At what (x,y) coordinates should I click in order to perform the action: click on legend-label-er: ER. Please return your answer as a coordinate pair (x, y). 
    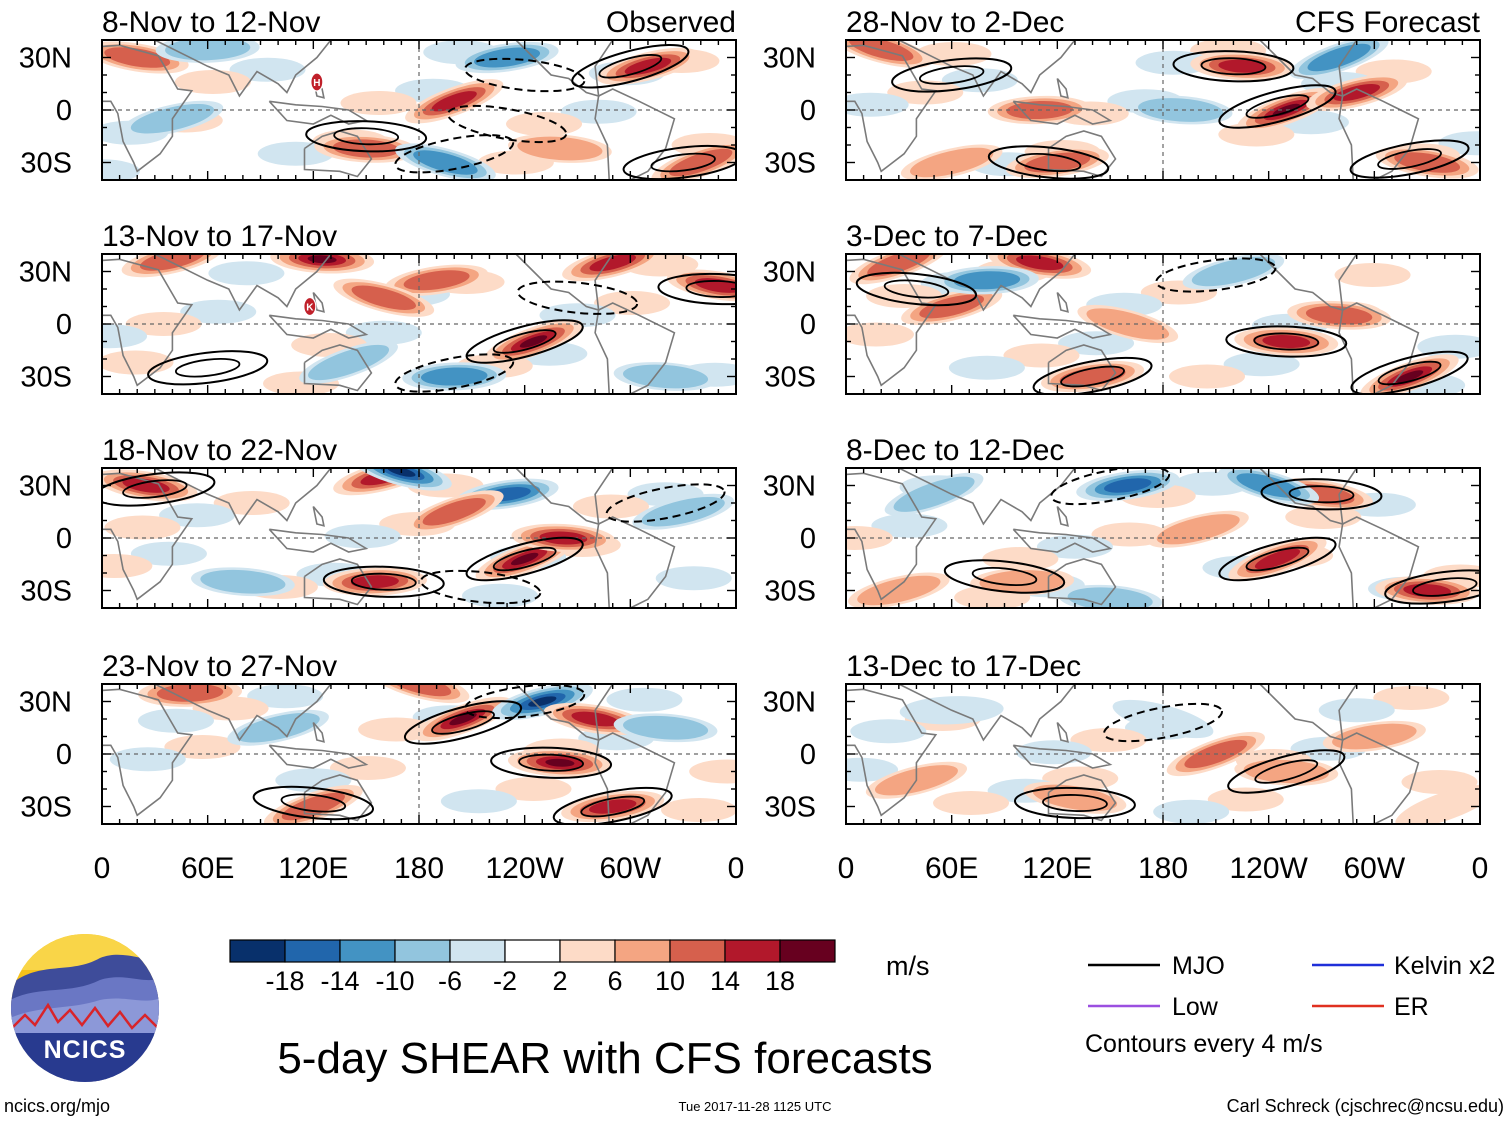
    Looking at the image, I should click on (1411, 1007).